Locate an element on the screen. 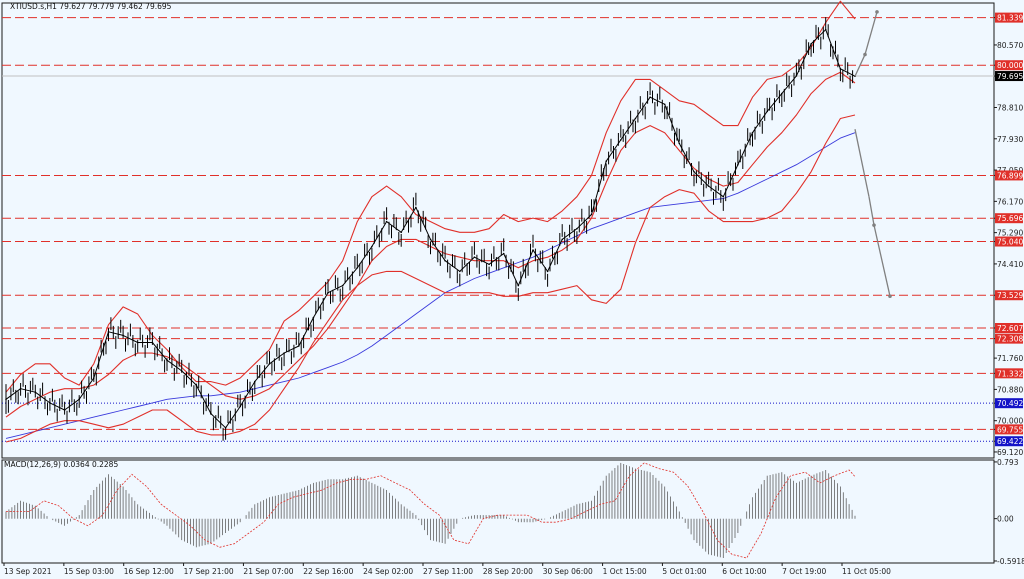 This screenshot has width=1024, height=579. macd-panel is located at coordinates (430, 510).